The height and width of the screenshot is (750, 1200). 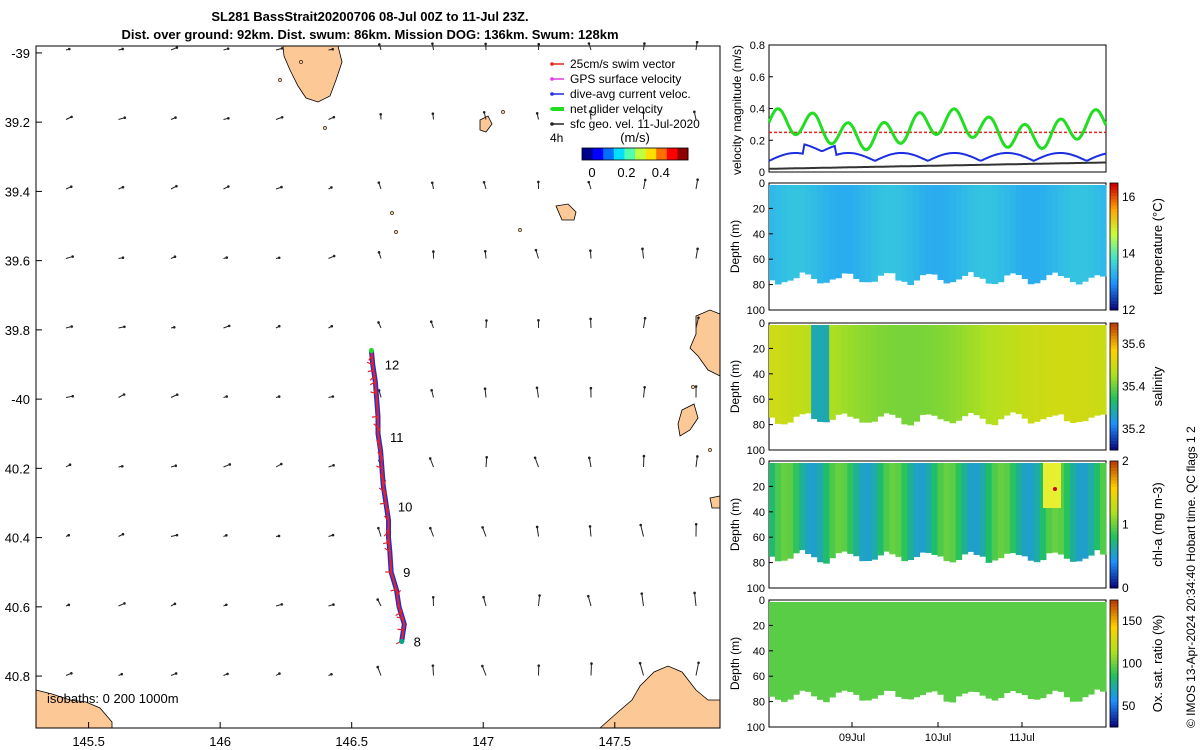 I want to click on land-mass, so click(x=486, y=124).